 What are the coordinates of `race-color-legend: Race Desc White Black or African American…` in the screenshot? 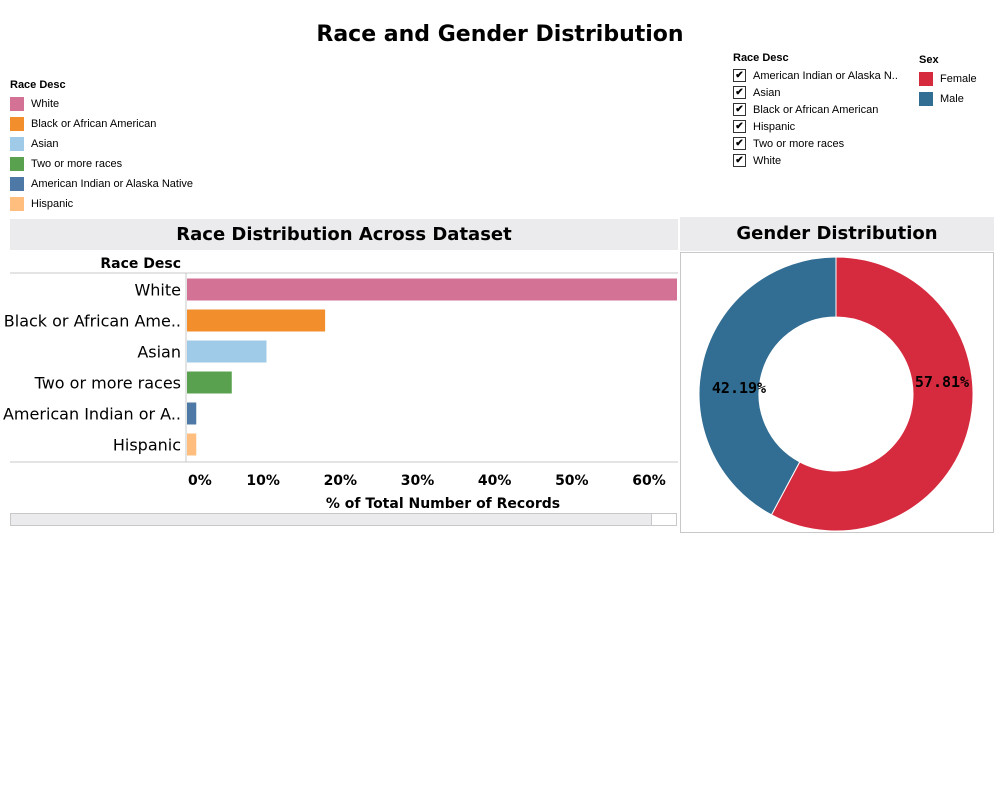 It's located at (101, 146).